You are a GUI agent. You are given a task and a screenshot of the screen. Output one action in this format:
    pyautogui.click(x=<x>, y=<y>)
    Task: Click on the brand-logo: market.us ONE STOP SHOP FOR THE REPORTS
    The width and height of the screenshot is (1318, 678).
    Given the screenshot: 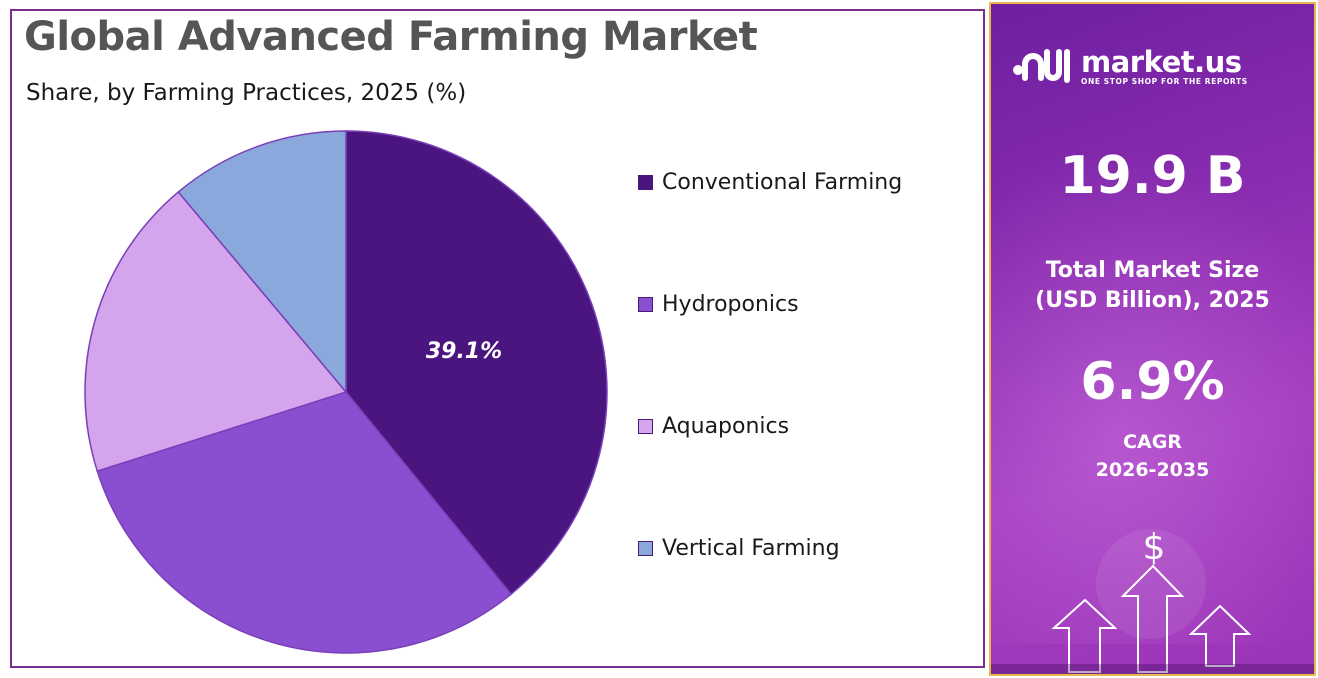 What is the action you would take?
    pyautogui.click(x=1129, y=66)
    